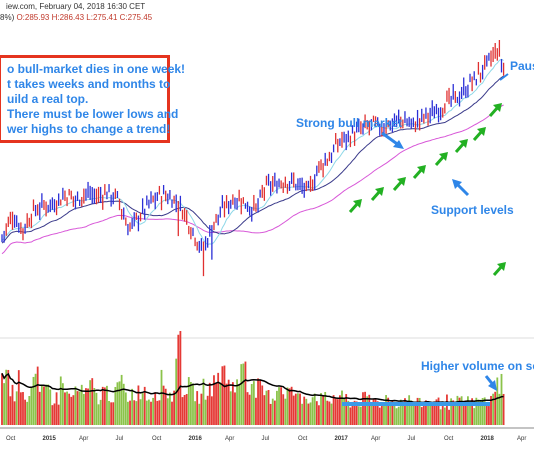  What do you see at coordinates (8, 17) in the screenshot?
I see `ohlc-prefix: 8%)` at bounding box center [8, 17].